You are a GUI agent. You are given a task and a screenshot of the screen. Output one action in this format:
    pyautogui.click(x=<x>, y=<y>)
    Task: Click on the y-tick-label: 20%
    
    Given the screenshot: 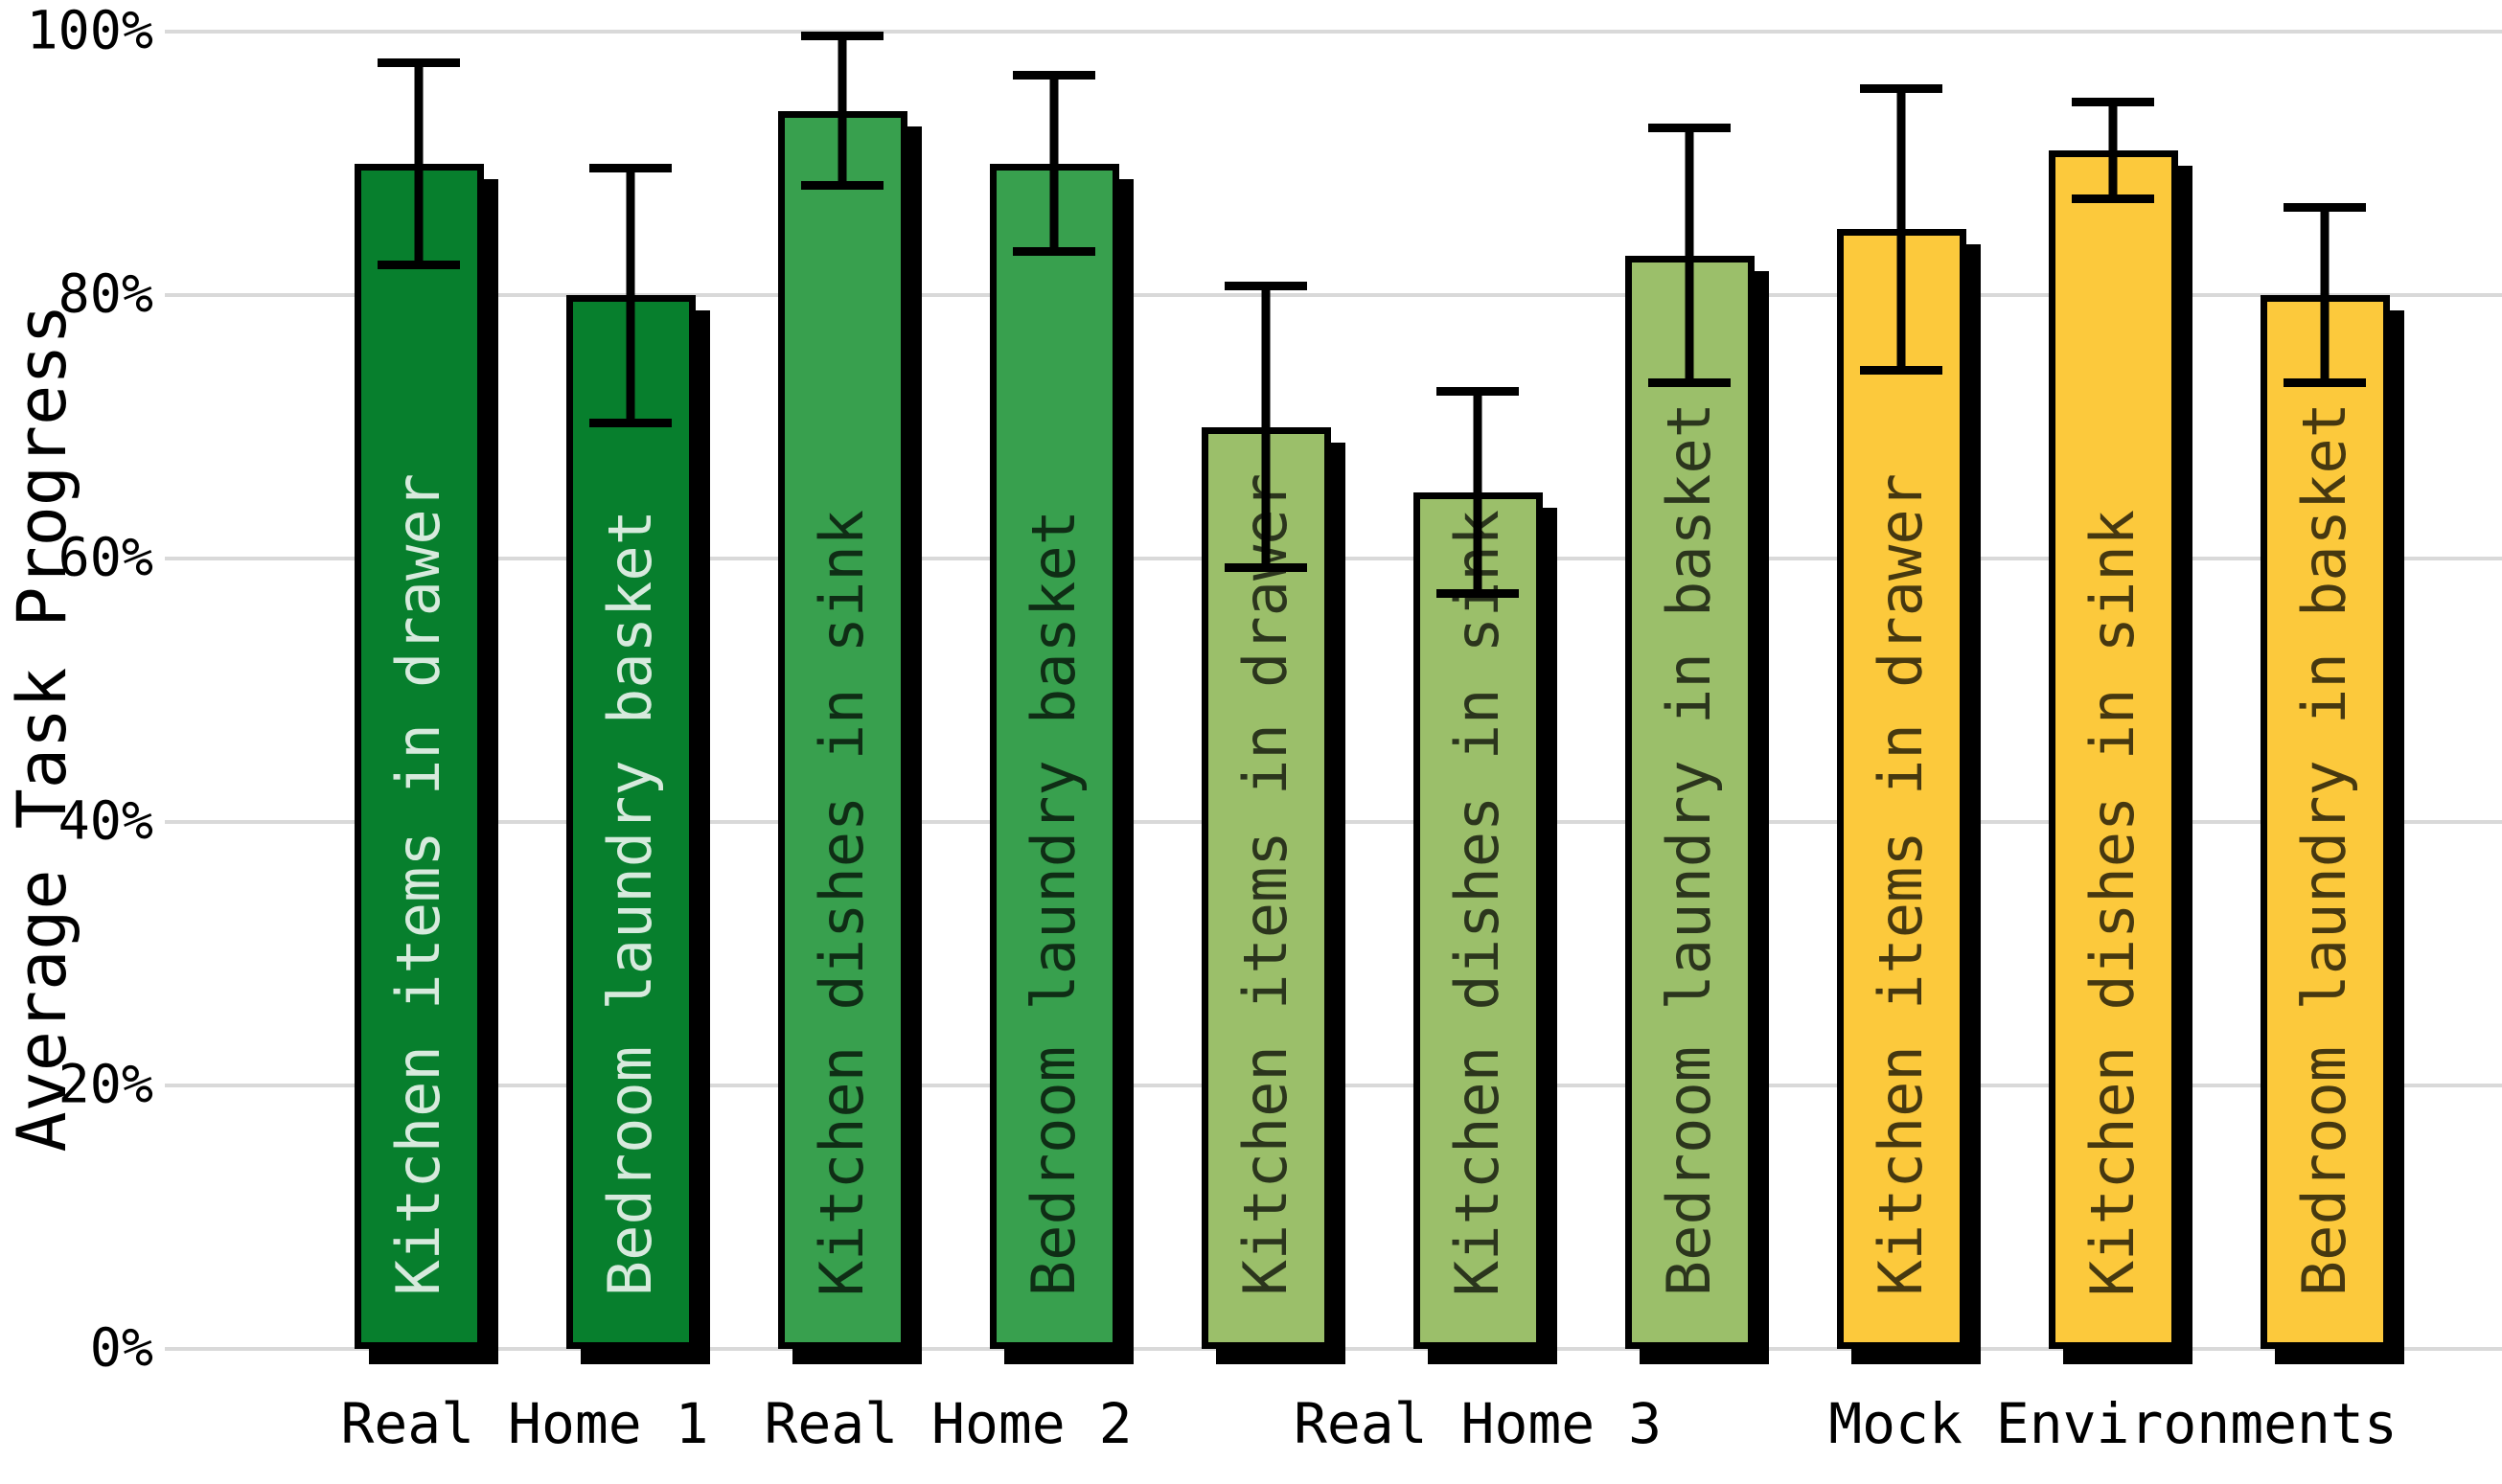 What is the action you would take?
    pyautogui.click(x=105, y=1084)
    